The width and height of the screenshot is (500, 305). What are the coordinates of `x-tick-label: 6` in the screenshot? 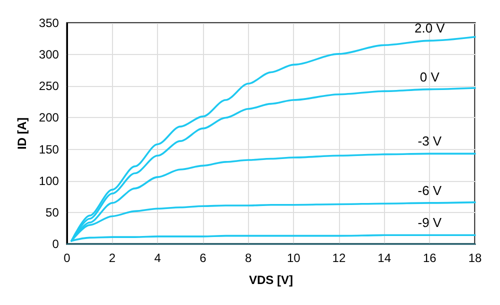 It's located at (203, 258).